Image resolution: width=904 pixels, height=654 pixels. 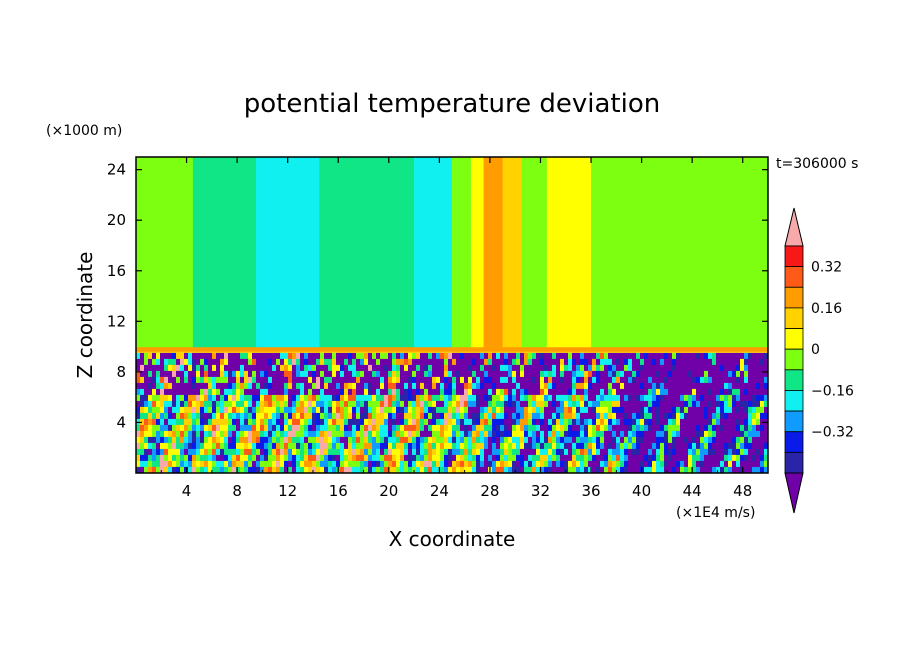 What do you see at coordinates (715, 513) in the screenshot?
I see `x-unit-label: (×1E4 m/s)` at bounding box center [715, 513].